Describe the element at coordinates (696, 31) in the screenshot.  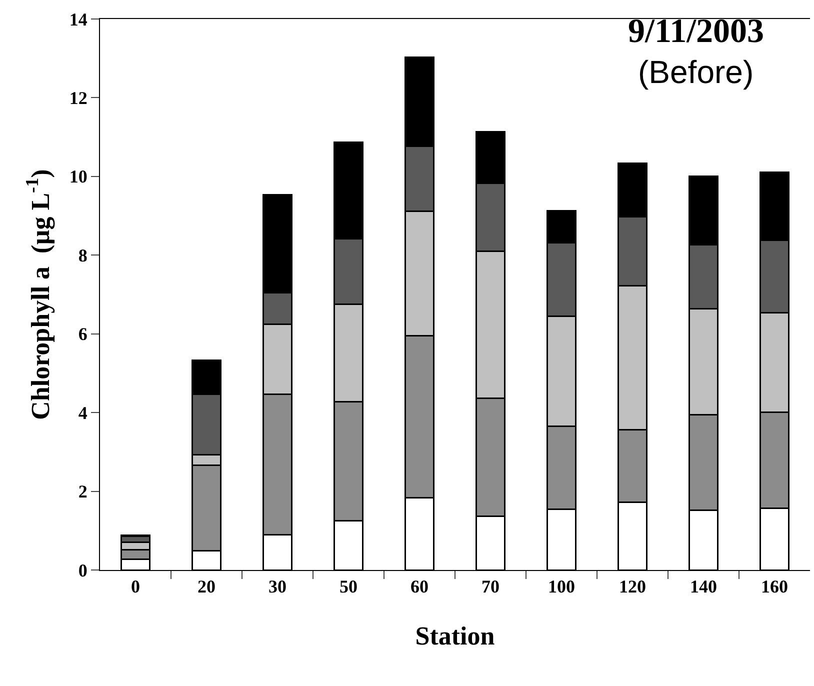
I see `chart-title: 9/11/2003` at that location.